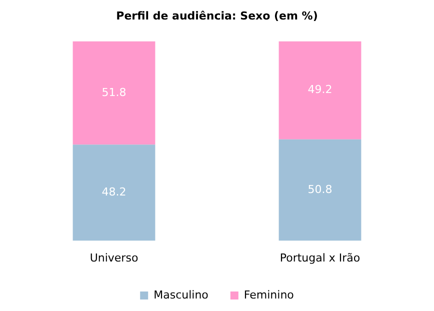  I want to click on legend-label: Feminino, so click(269, 295).